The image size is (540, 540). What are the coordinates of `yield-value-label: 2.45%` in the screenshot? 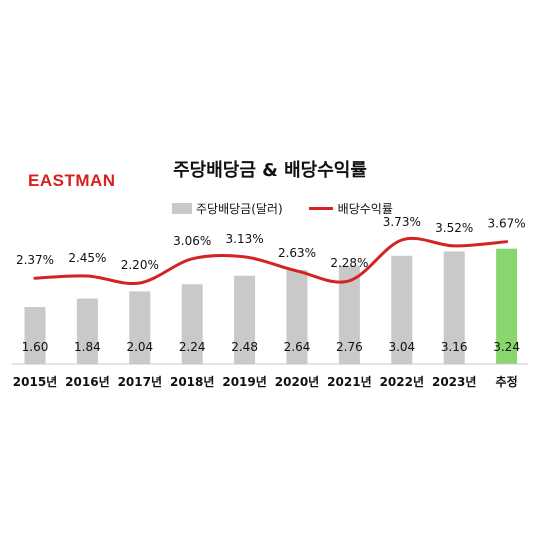 It's located at (87, 258).